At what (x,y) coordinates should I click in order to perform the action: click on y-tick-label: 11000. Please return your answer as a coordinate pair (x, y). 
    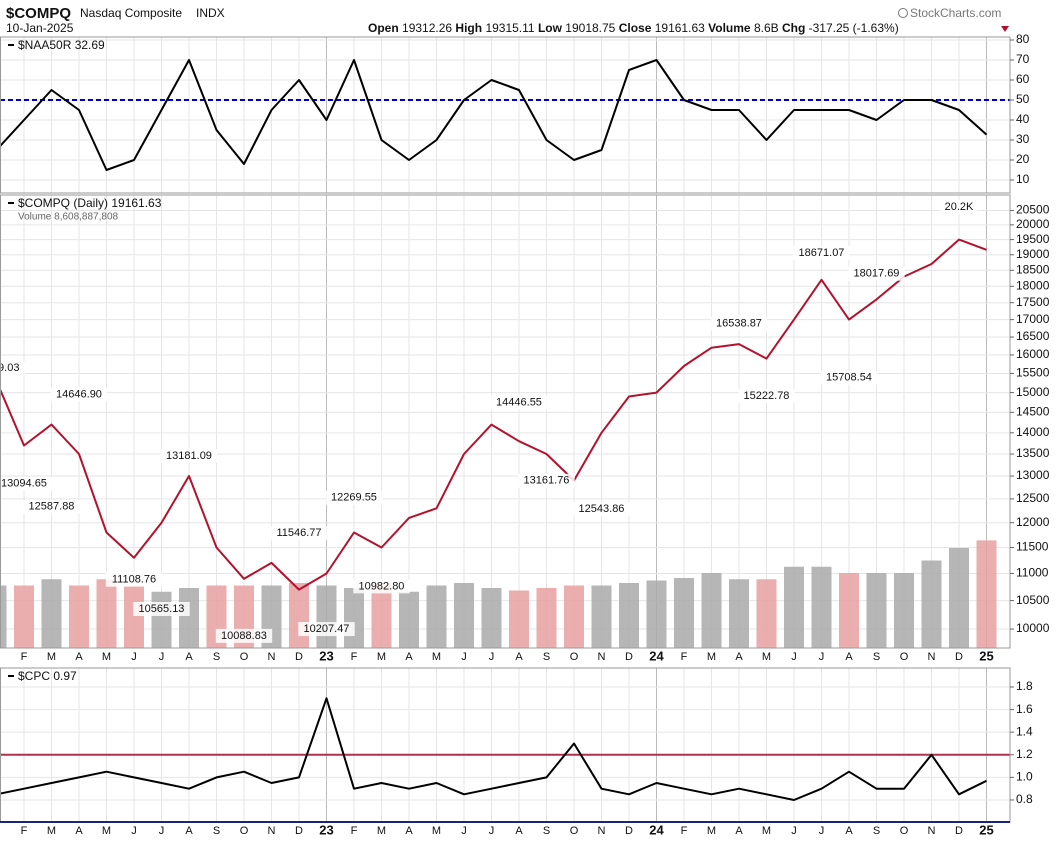
    Looking at the image, I should click on (1032, 573).